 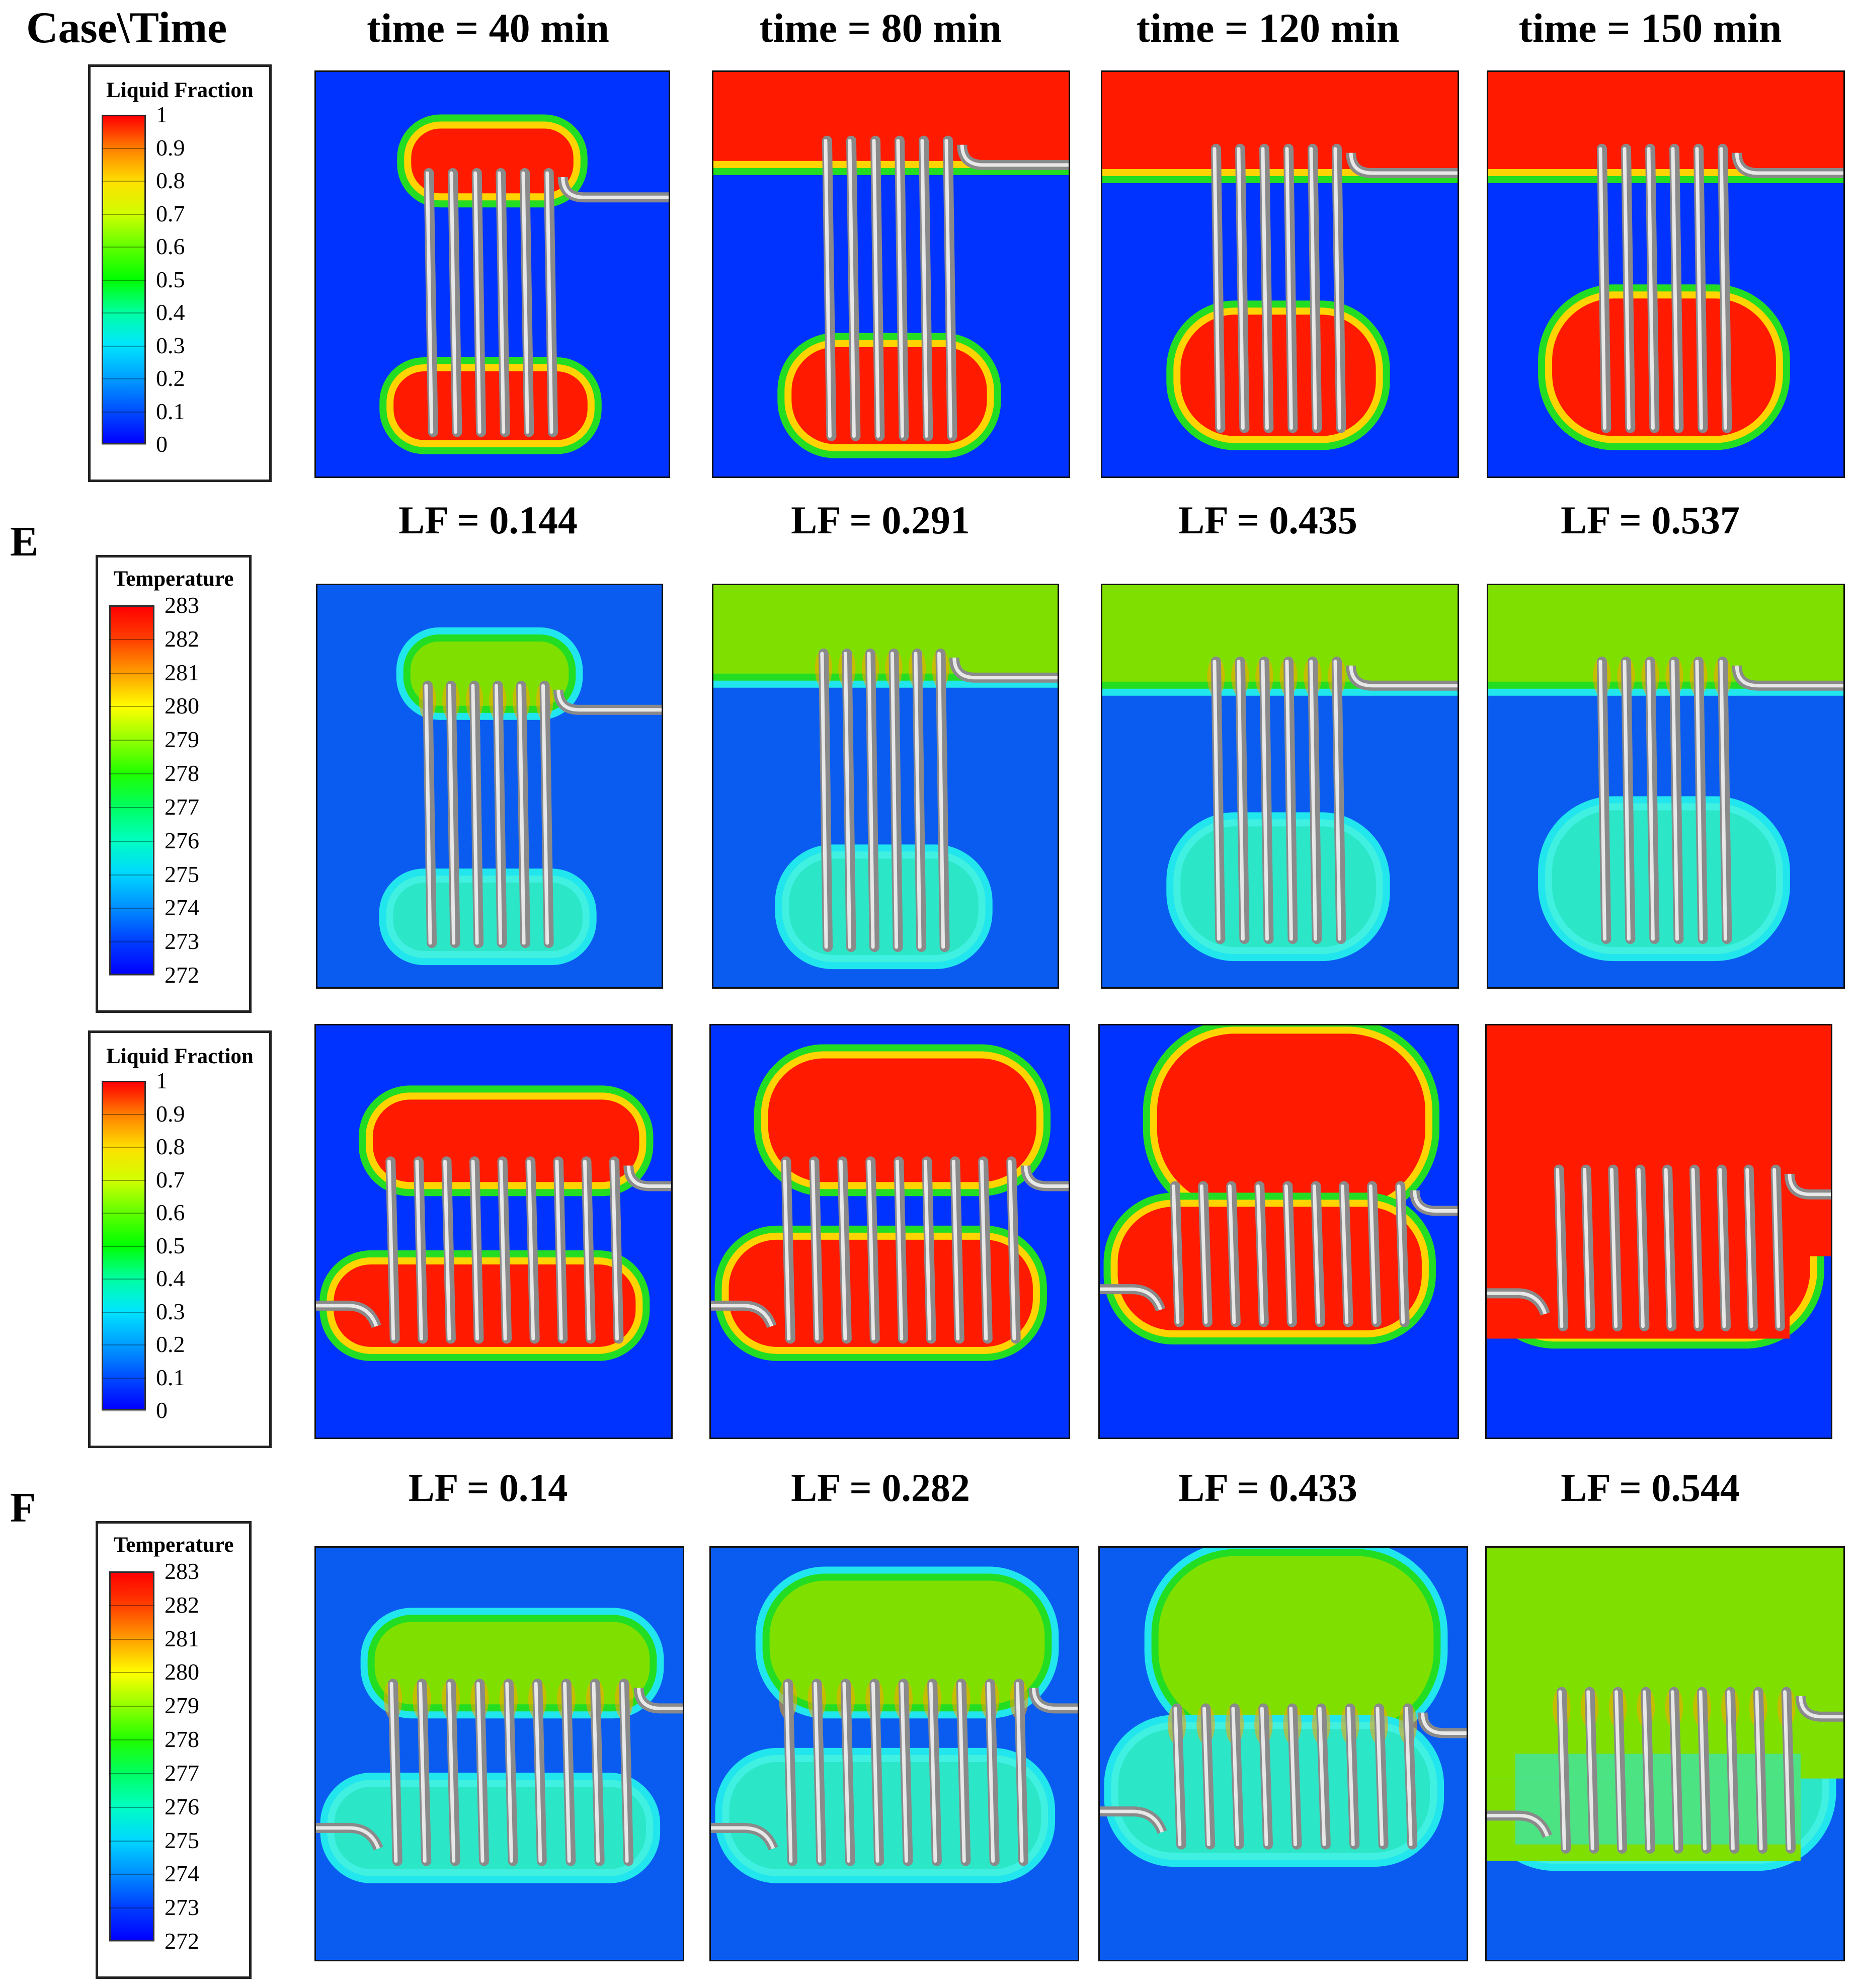 What do you see at coordinates (1283, 1753) in the screenshot?
I see `contour-f-temp-120min` at bounding box center [1283, 1753].